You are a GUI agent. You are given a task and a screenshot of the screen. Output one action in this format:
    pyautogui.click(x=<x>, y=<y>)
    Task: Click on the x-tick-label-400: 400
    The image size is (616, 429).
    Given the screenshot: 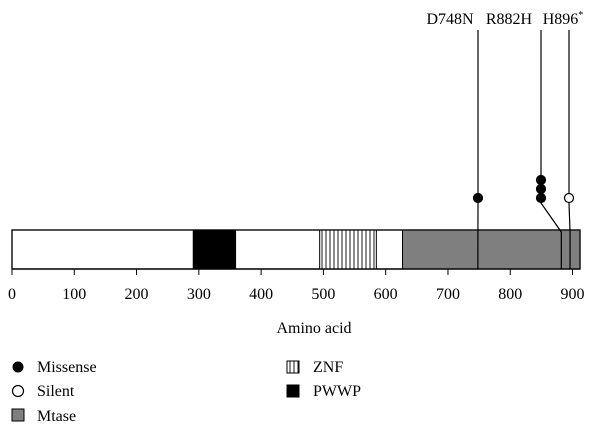 What is the action you would take?
    pyautogui.click(x=261, y=294)
    